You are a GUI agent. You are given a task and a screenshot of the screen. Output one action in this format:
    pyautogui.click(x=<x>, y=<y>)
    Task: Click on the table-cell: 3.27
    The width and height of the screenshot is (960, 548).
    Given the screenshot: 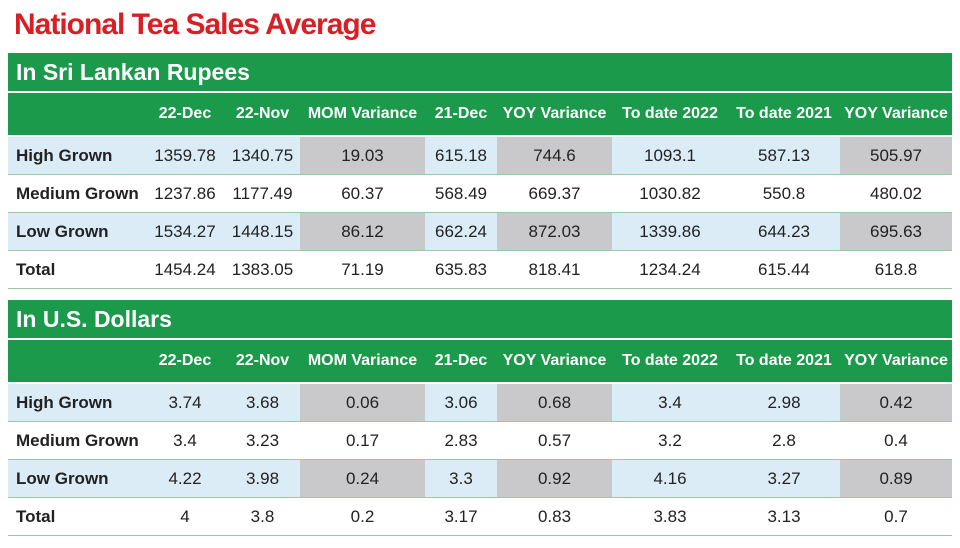 What is the action you would take?
    pyautogui.click(x=784, y=479)
    